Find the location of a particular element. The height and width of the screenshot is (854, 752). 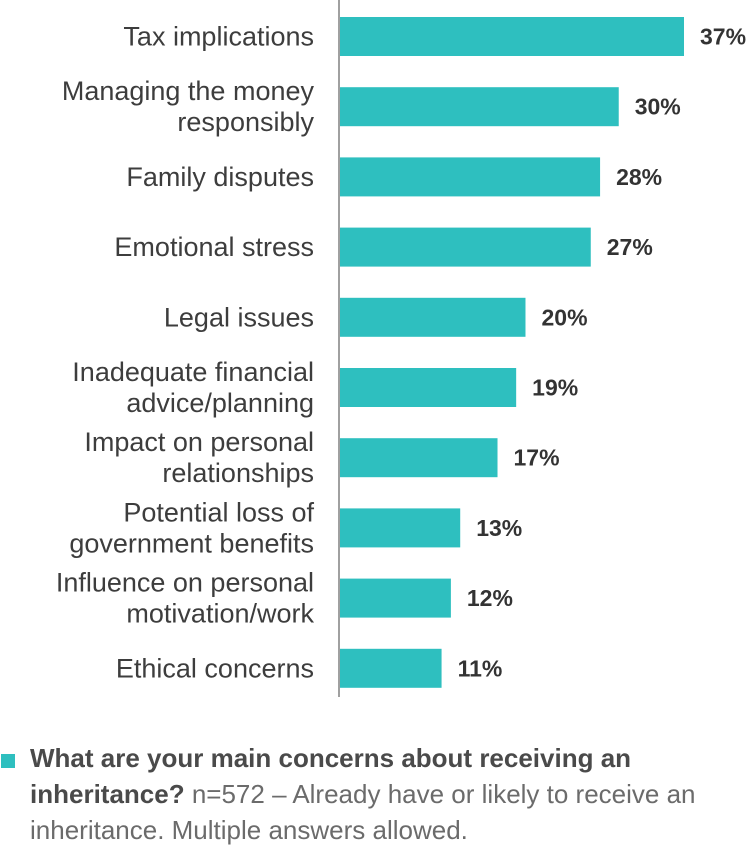

category-label-9: Influence on personal motivation/work is located at coordinates (185, 598).